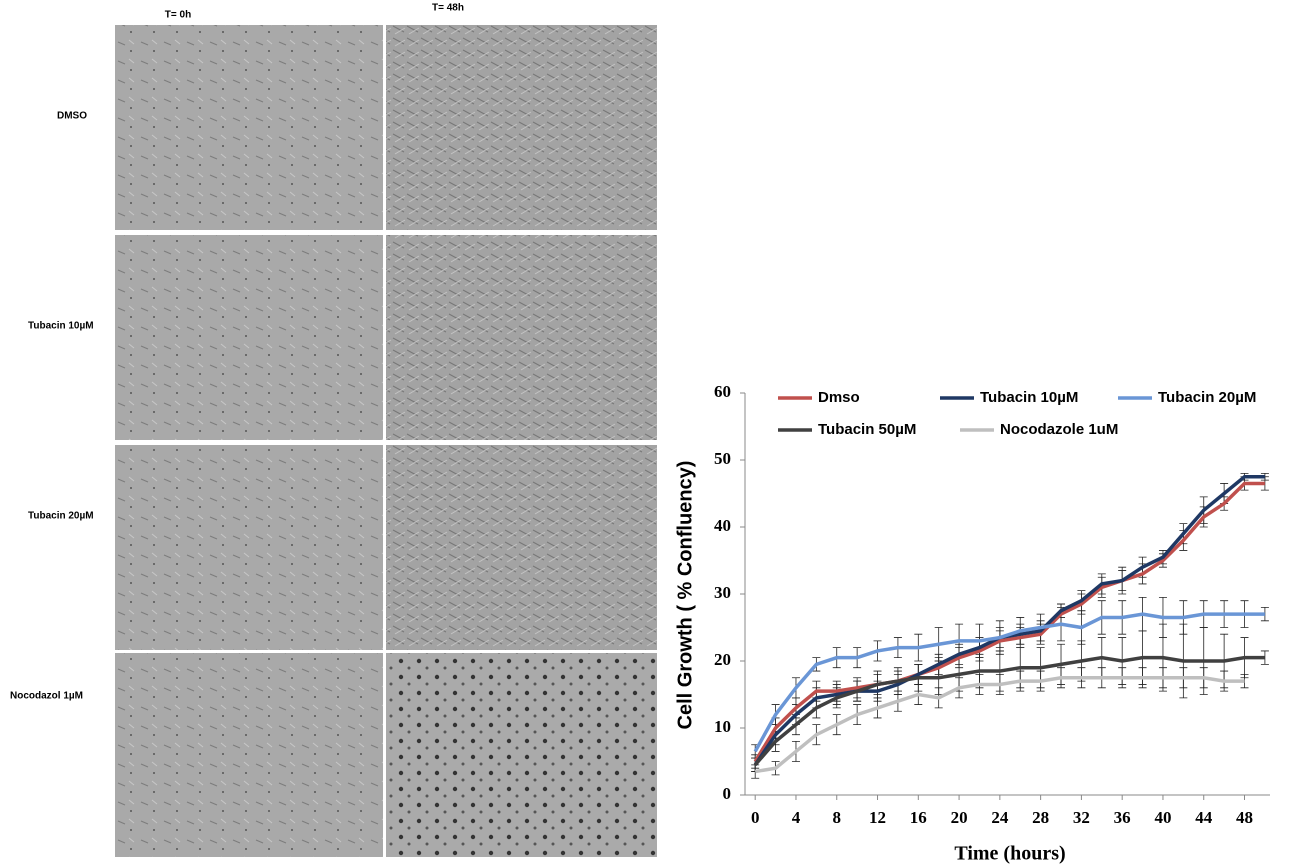  Describe the element at coordinates (722, 458) in the screenshot. I see `y-tick-label: 50` at that location.